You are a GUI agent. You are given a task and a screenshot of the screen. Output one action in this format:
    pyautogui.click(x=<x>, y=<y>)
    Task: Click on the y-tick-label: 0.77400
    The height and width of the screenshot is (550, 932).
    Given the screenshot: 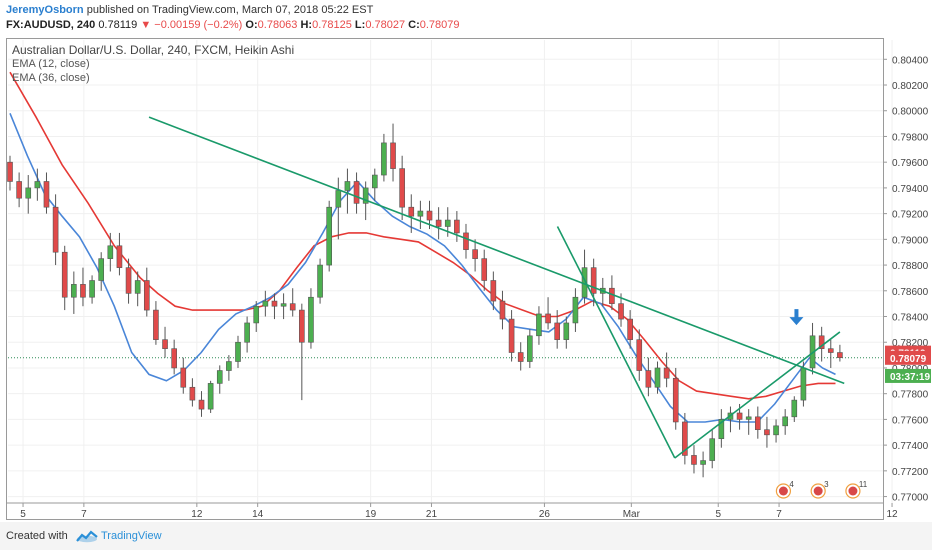 What is the action you would take?
    pyautogui.click(x=910, y=446)
    